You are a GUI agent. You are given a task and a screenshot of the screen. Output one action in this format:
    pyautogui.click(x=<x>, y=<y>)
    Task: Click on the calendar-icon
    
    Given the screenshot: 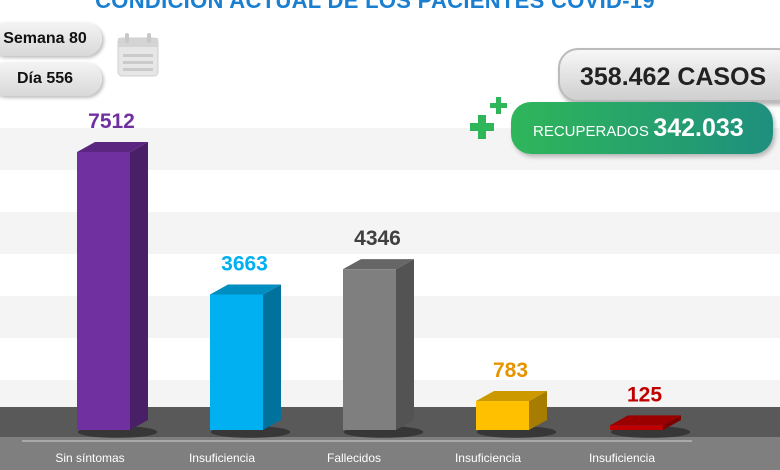 What is the action you would take?
    pyautogui.click(x=138, y=55)
    